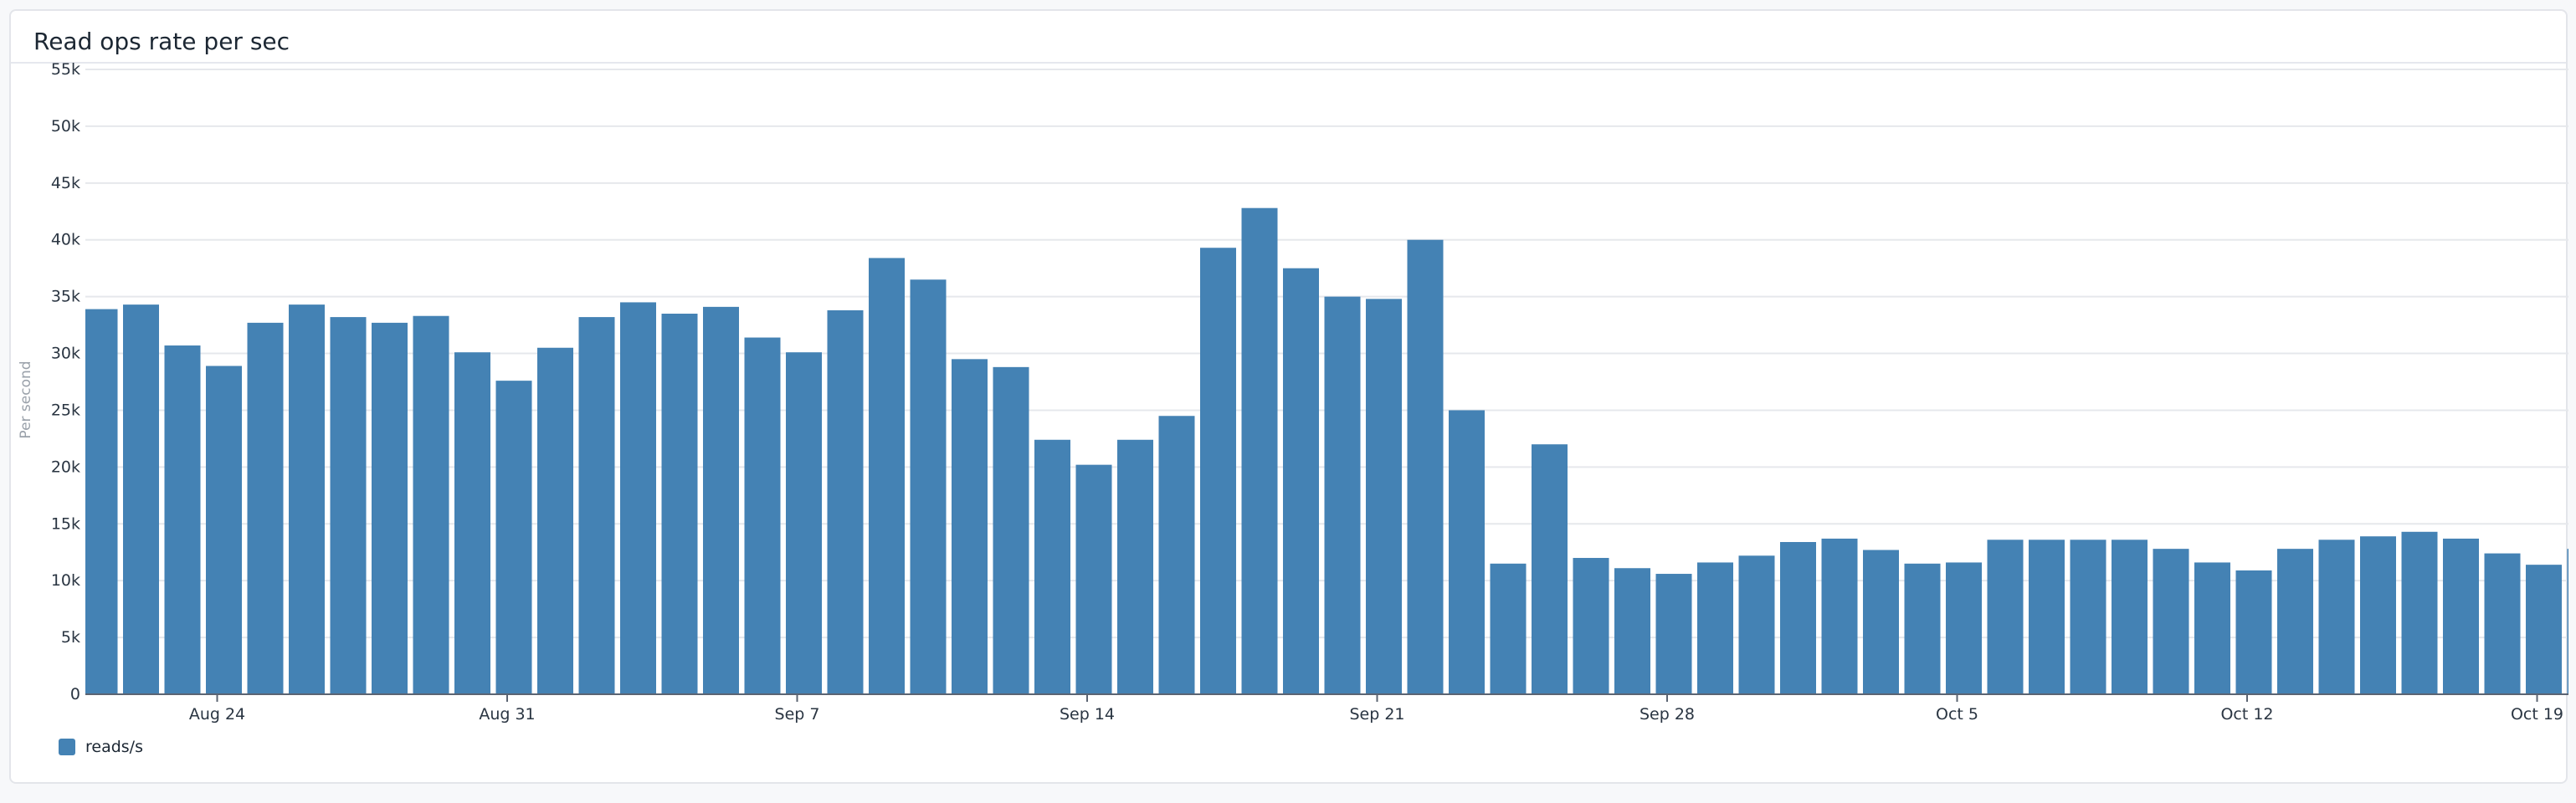 The width and height of the screenshot is (2576, 803). Describe the element at coordinates (65, 126) in the screenshot. I see `y-tick-label: 50k` at that location.